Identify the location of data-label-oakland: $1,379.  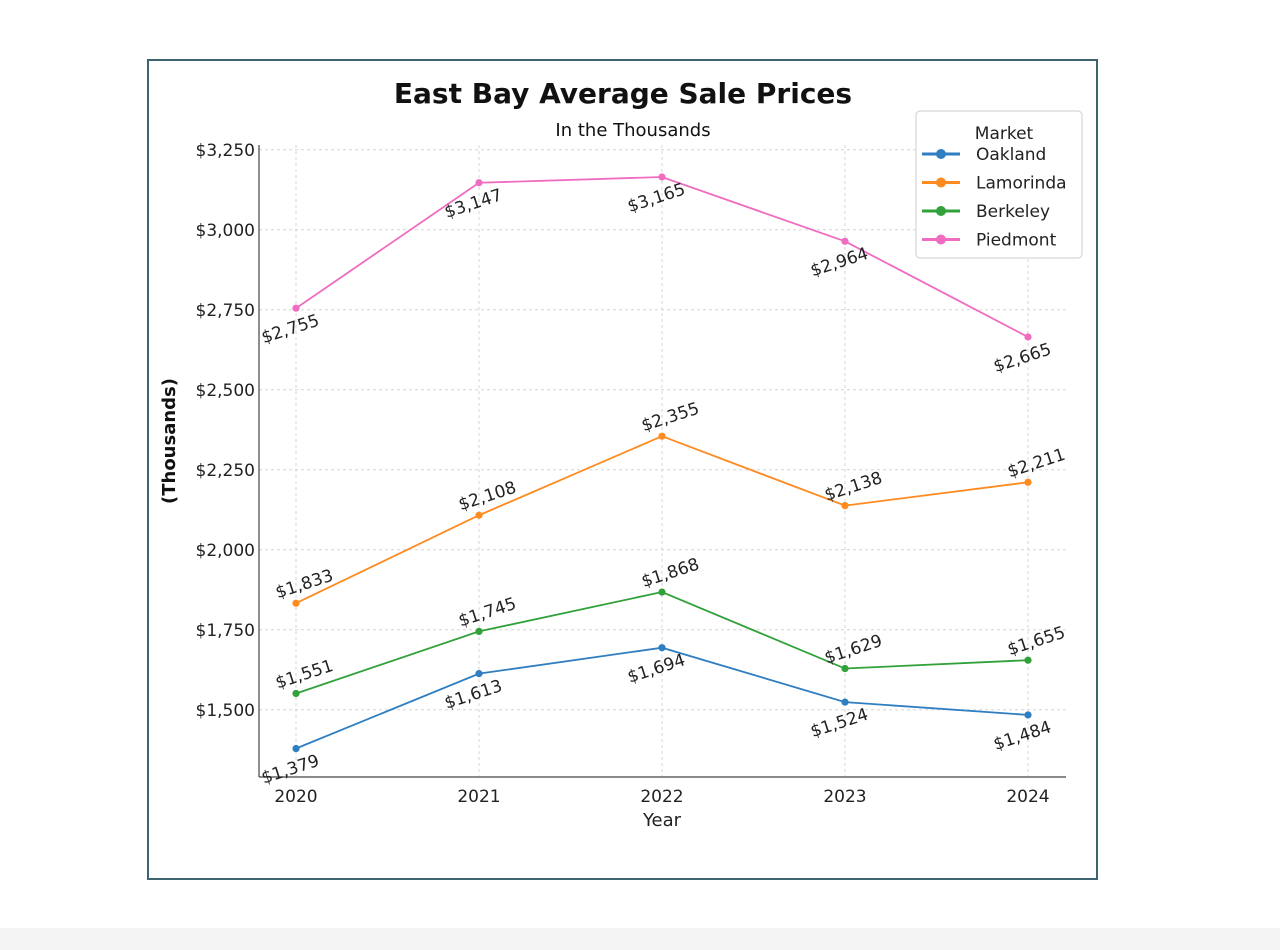
(290, 769).